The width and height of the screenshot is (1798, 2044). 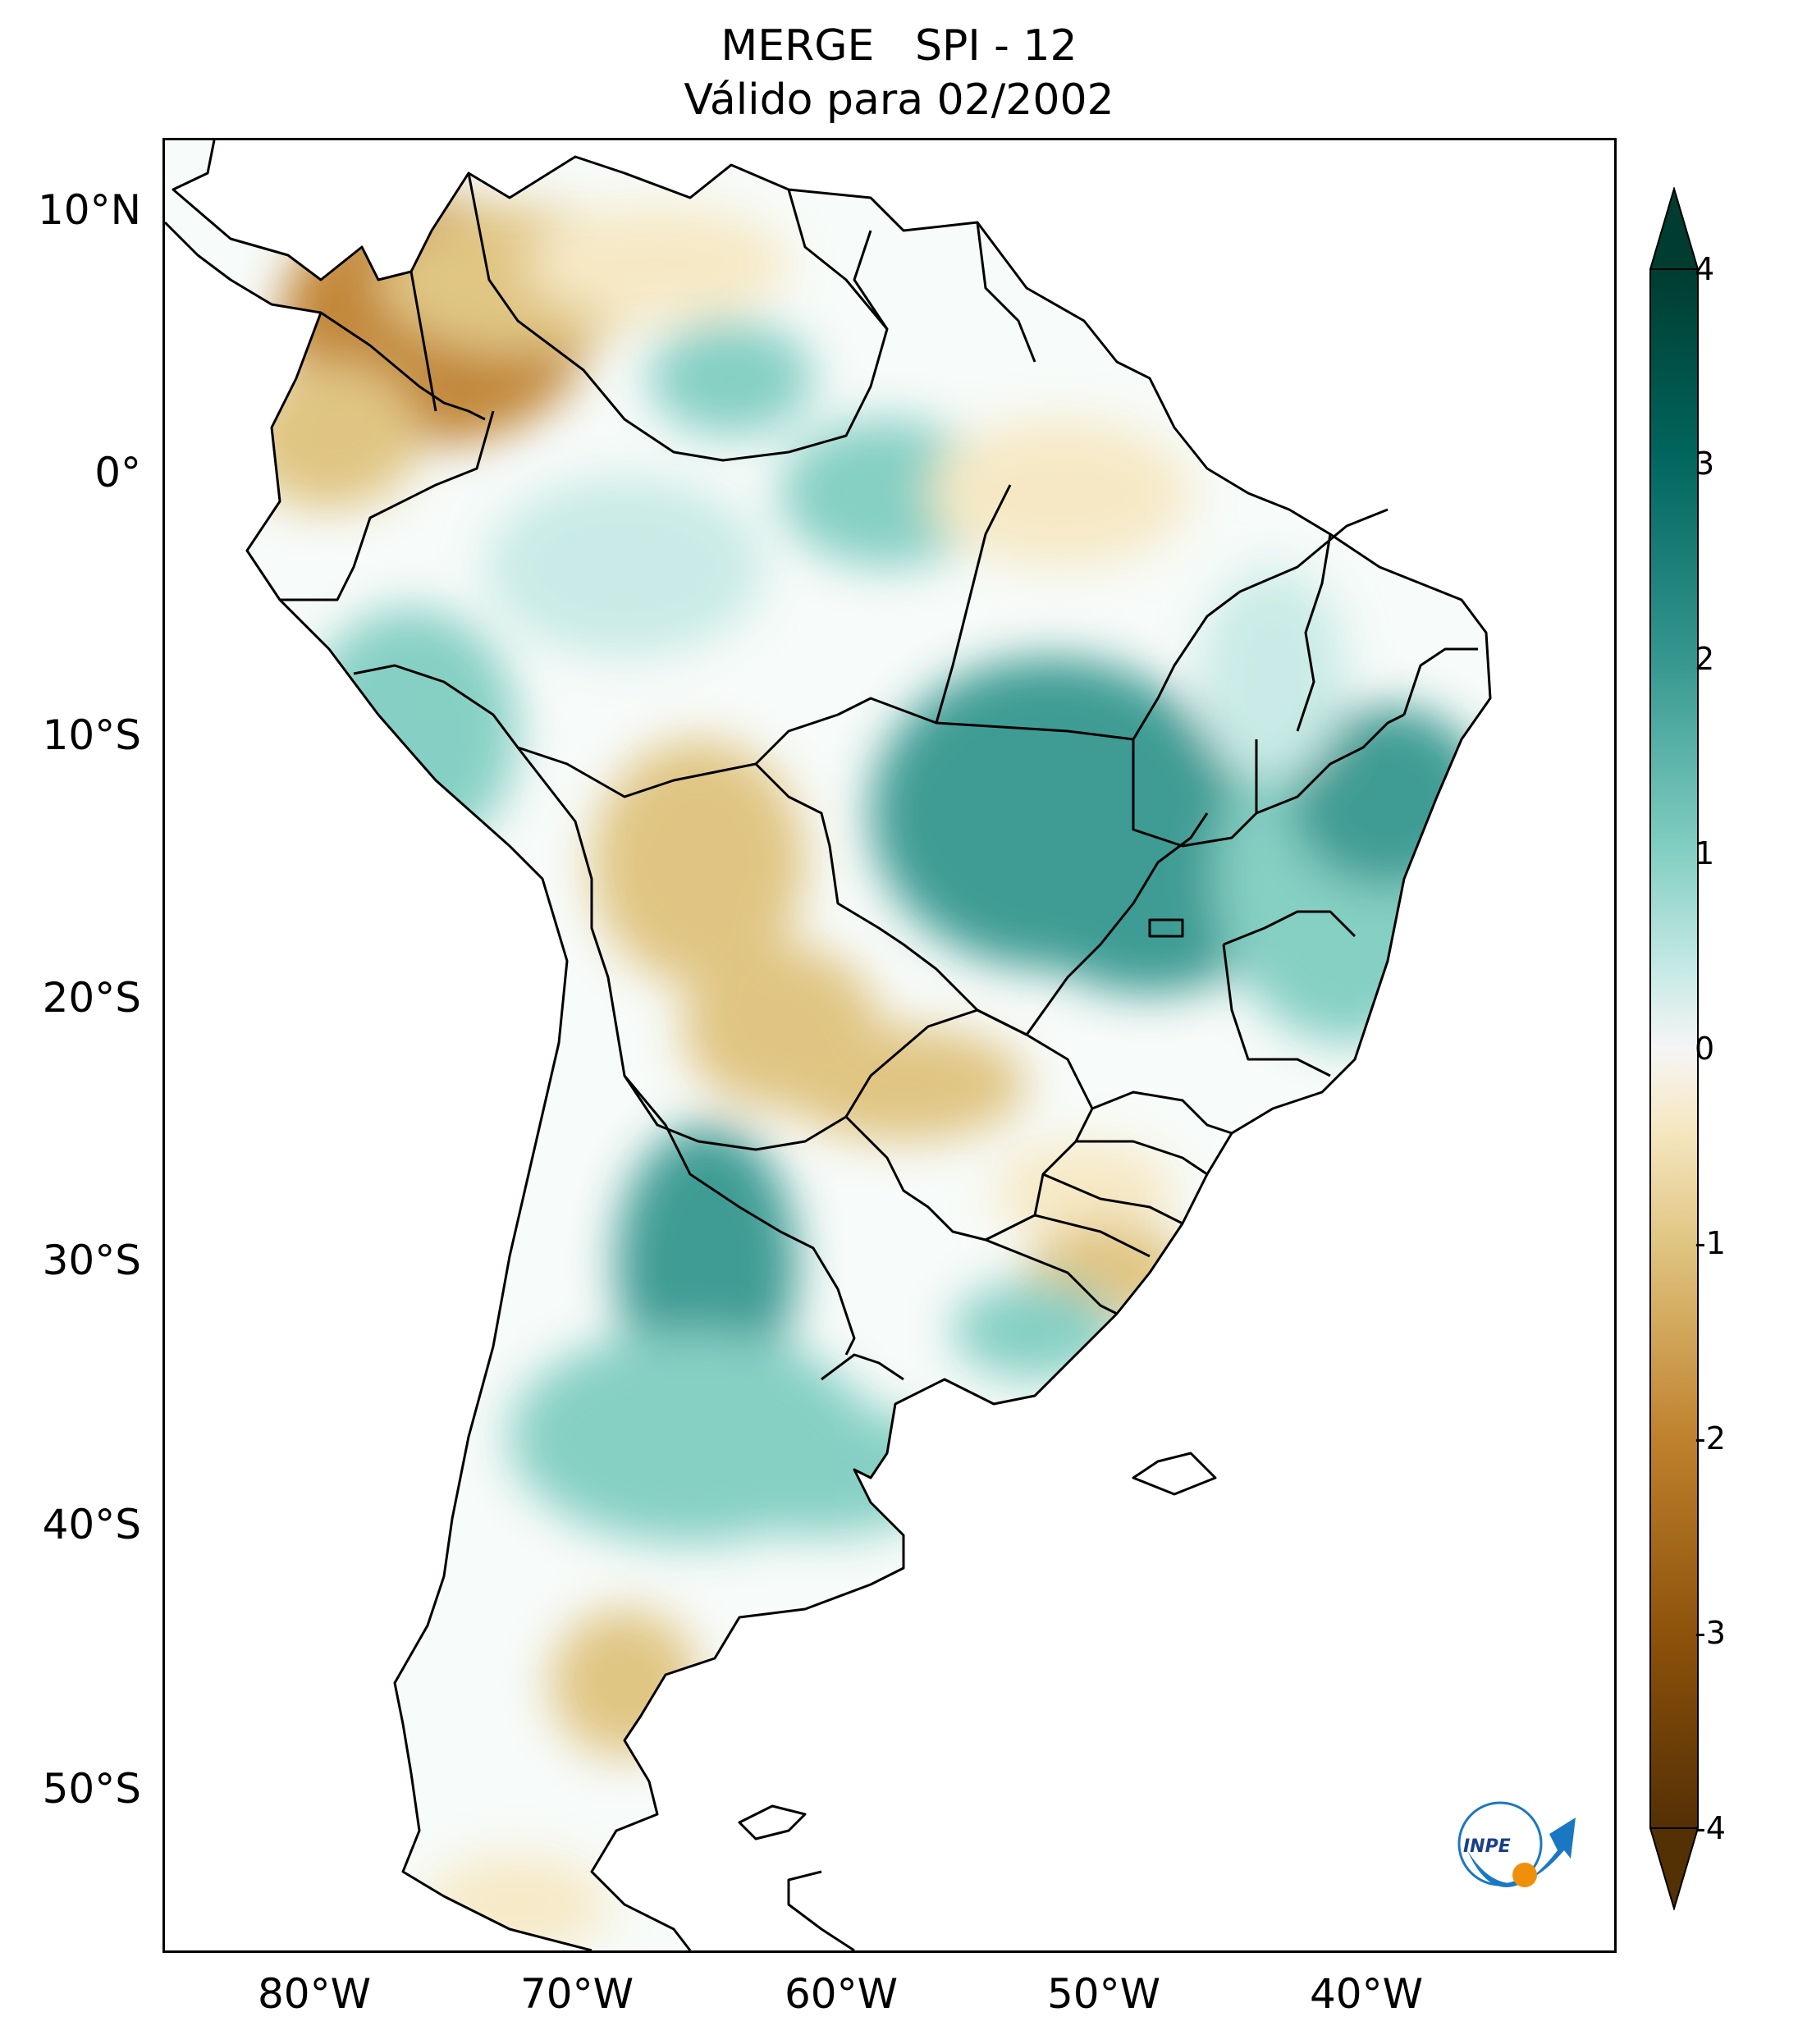 I want to click on lon-tick-label: 50°W, so click(x=1103, y=1994).